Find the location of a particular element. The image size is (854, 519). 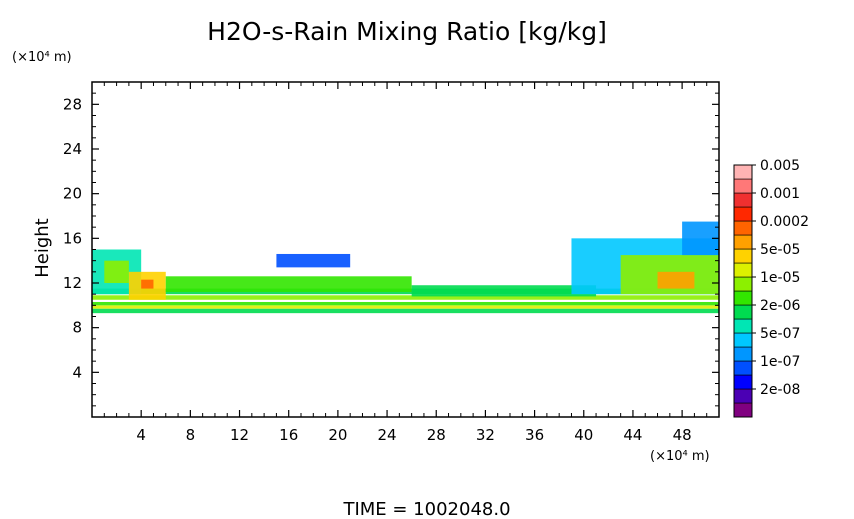

plot-area is located at coordinates (405, 267).